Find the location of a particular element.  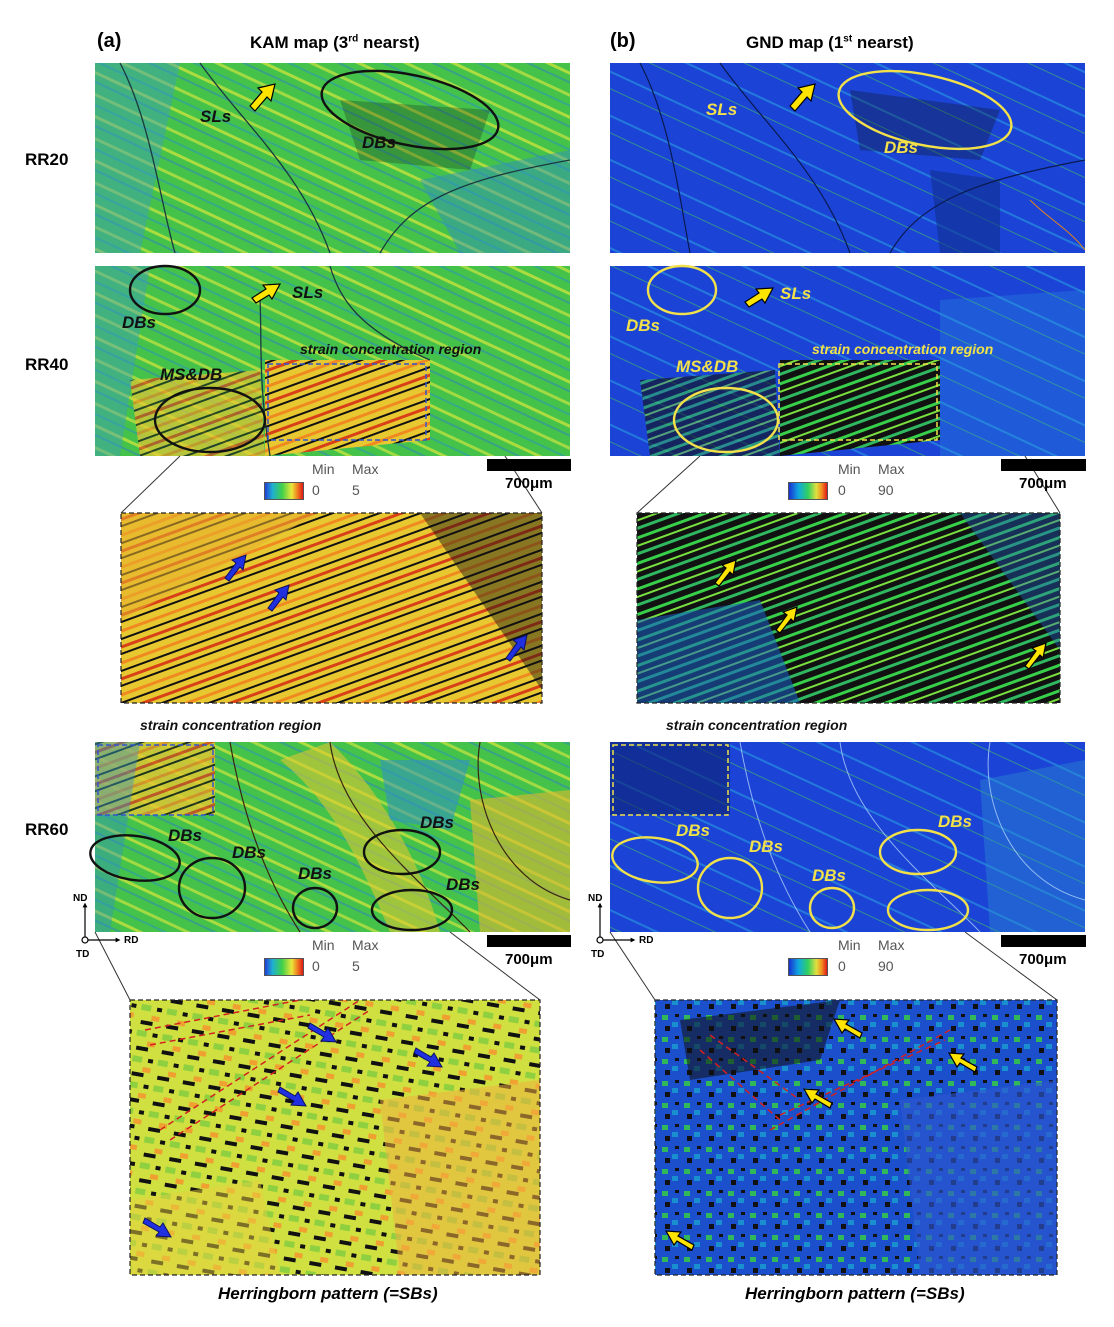

row-label-rr60: RR60 is located at coordinates (47, 829).